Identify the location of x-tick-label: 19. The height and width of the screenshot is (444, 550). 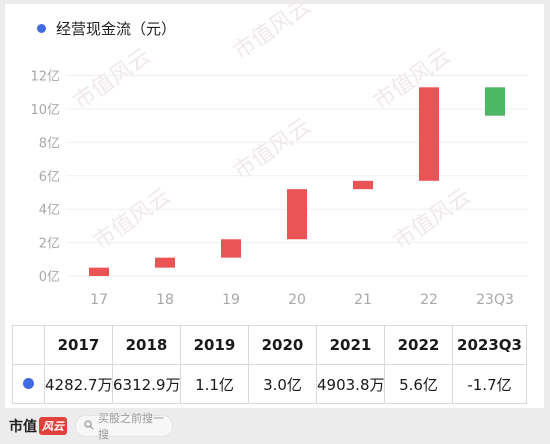
(231, 300).